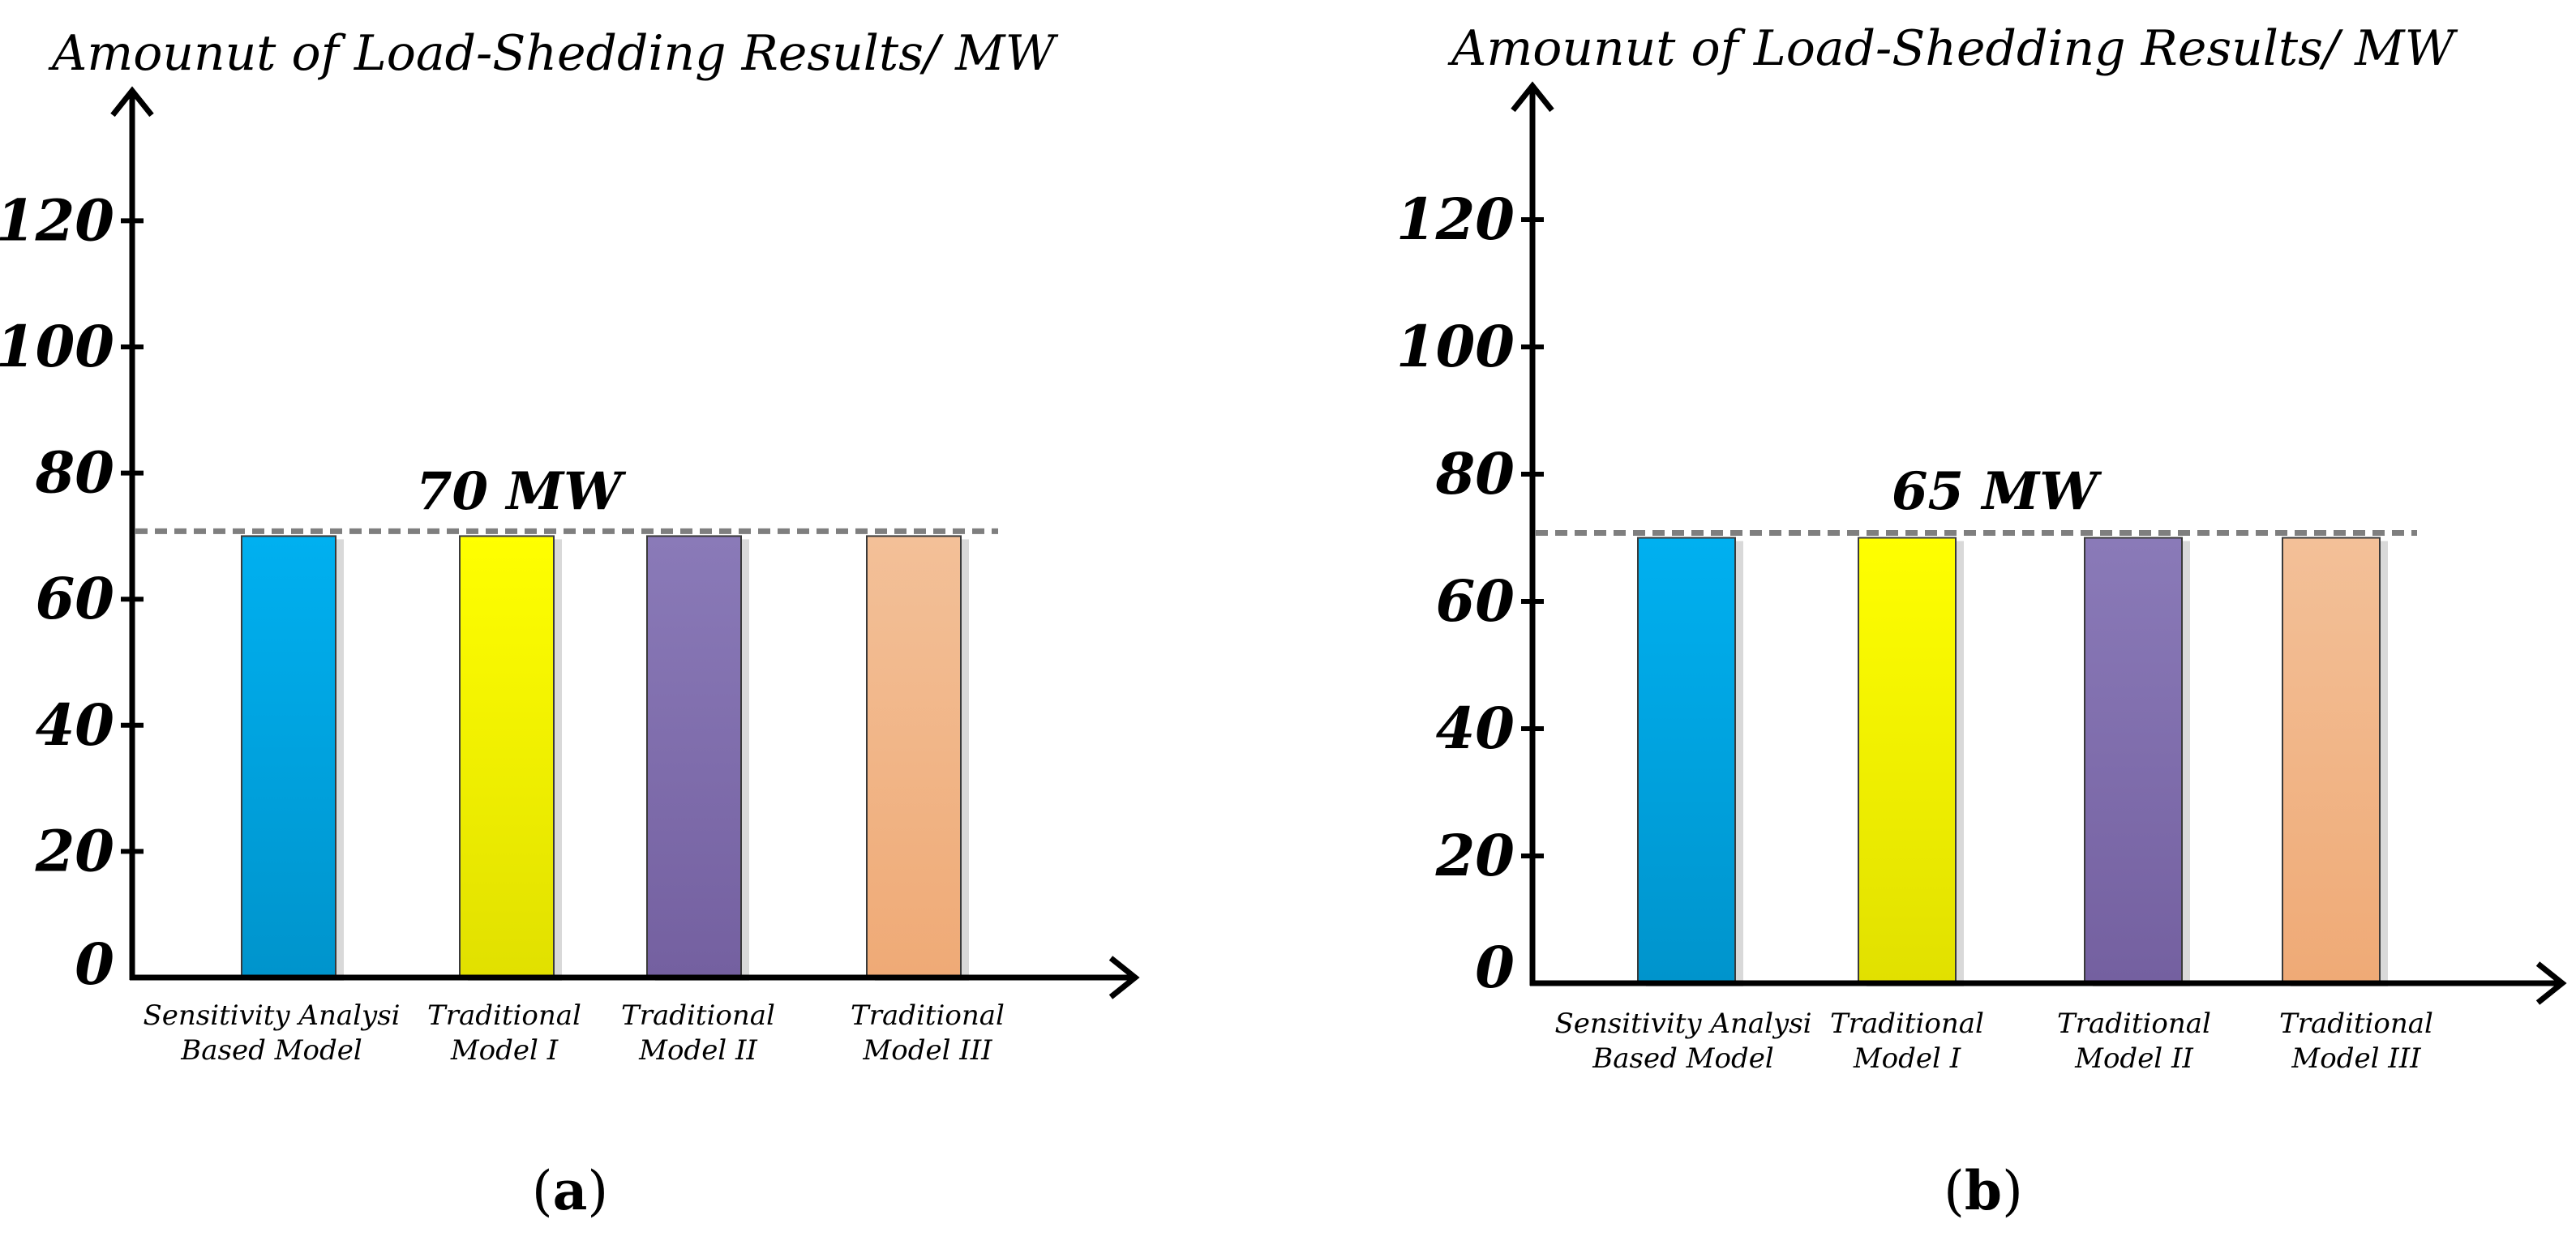 Image resolution: width=2576 pixels, height=1245 pixels. Describe the element at coordinates (1455, 219) in the screenshot. I see `panel-b-tick-label: 120` at that location.